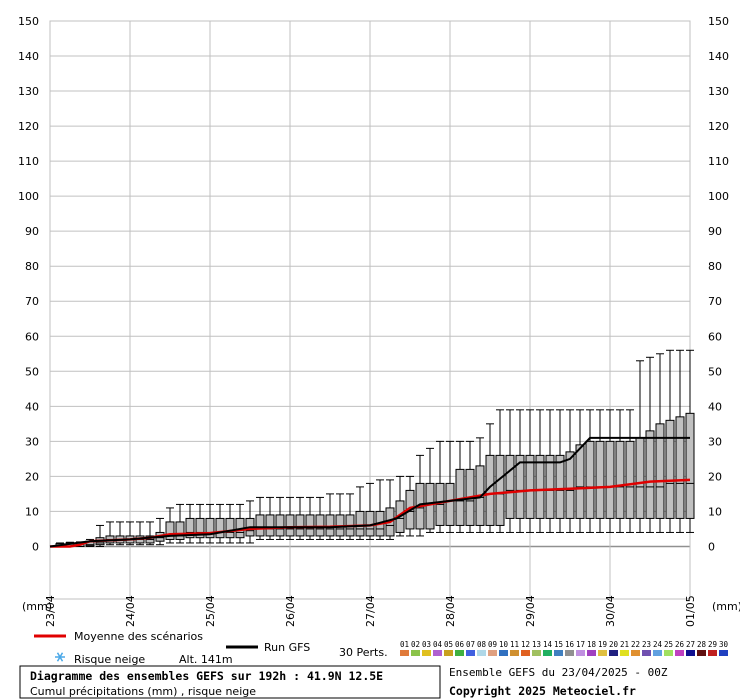 The image size is (740, 700). What do you see at coordinates (363, 652) in the screenshot?
I see `legend-perts-label: 30 Perts.` at bounding box center [363, 652].